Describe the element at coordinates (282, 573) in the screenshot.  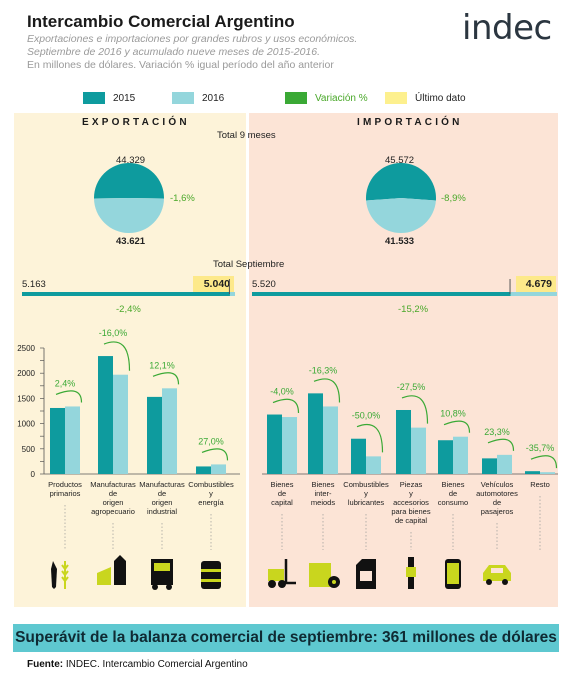
I see `forklift-icon` at that location.